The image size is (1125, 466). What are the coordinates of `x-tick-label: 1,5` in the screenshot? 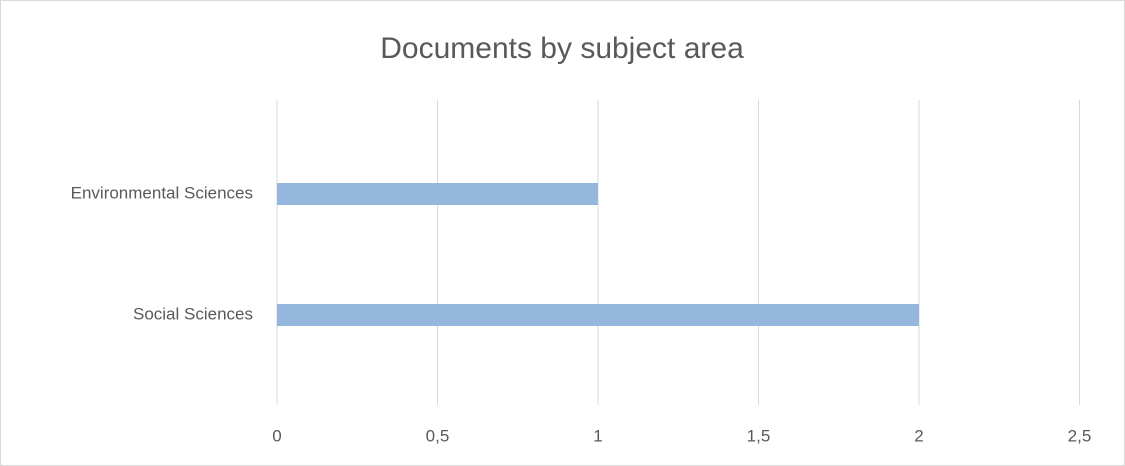 It's located at (759, 435).